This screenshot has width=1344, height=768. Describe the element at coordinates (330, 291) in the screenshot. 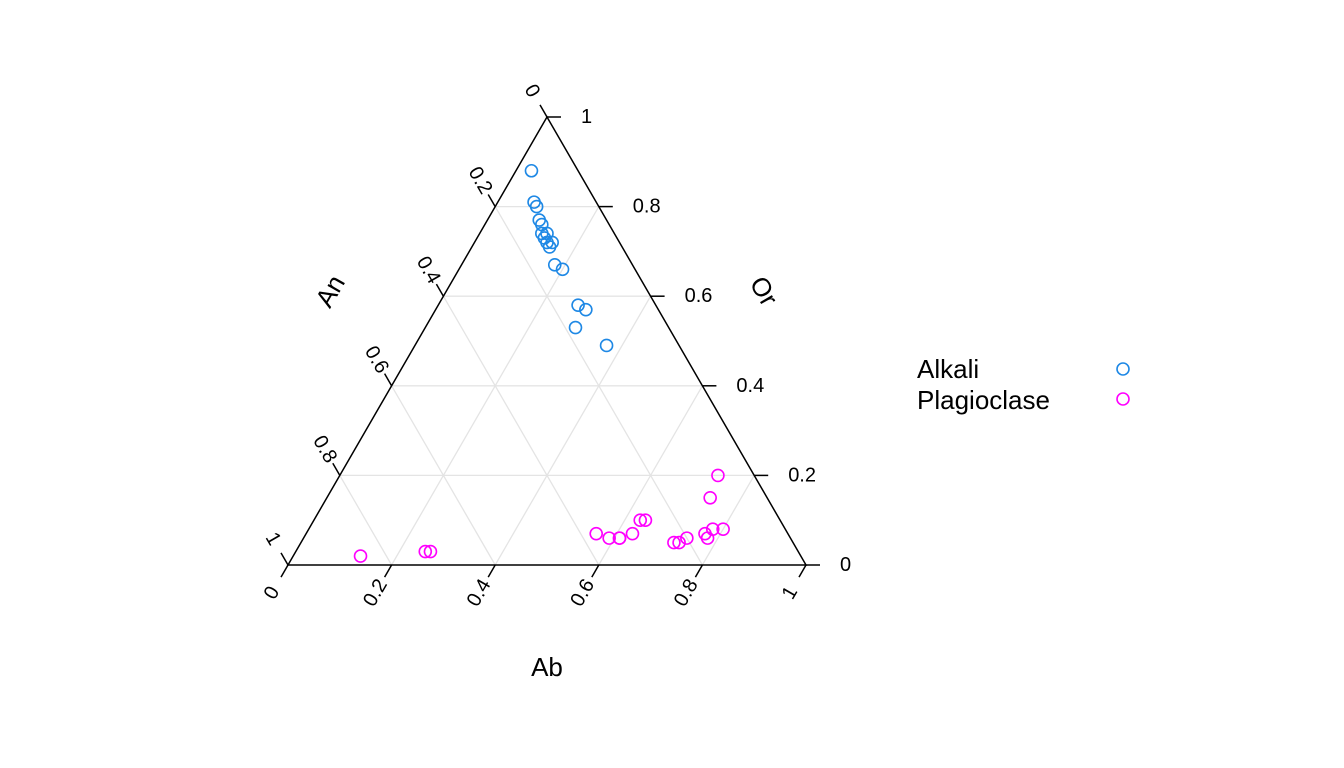

I see `axis-title-an: An` at that location.